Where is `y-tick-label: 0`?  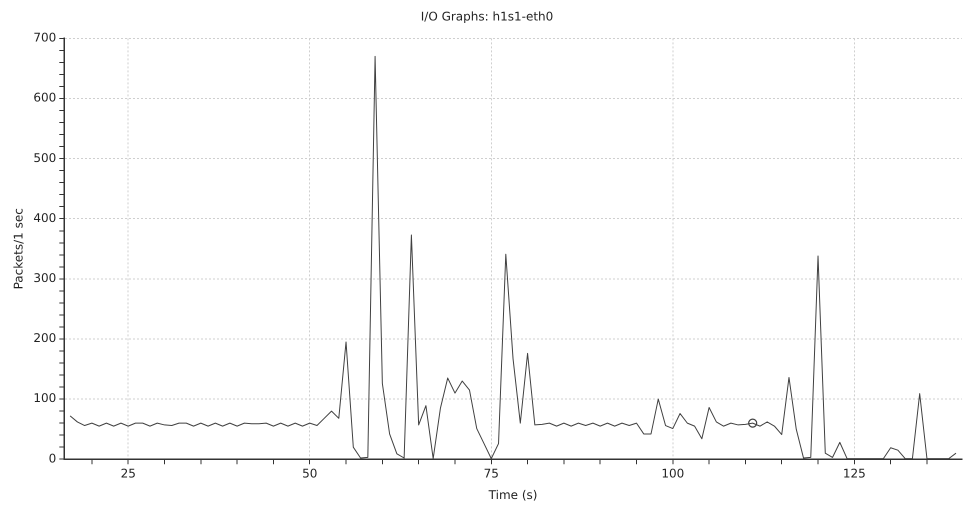
y-tick-label: 0 is located at coordinates (52, 458).